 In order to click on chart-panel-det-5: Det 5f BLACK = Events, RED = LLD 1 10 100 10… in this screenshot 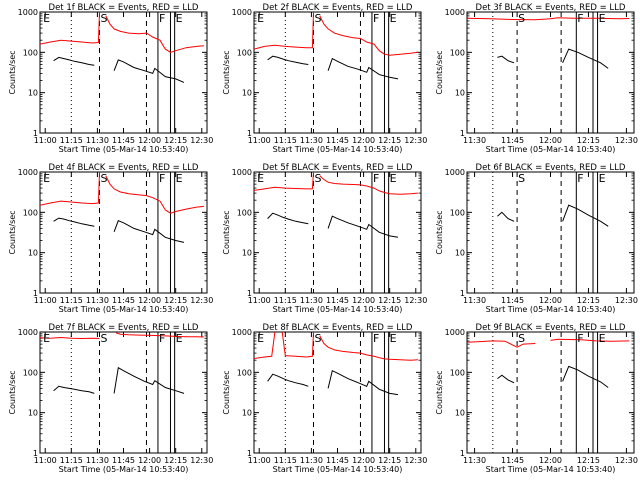, I will do `click(324, 238)`.